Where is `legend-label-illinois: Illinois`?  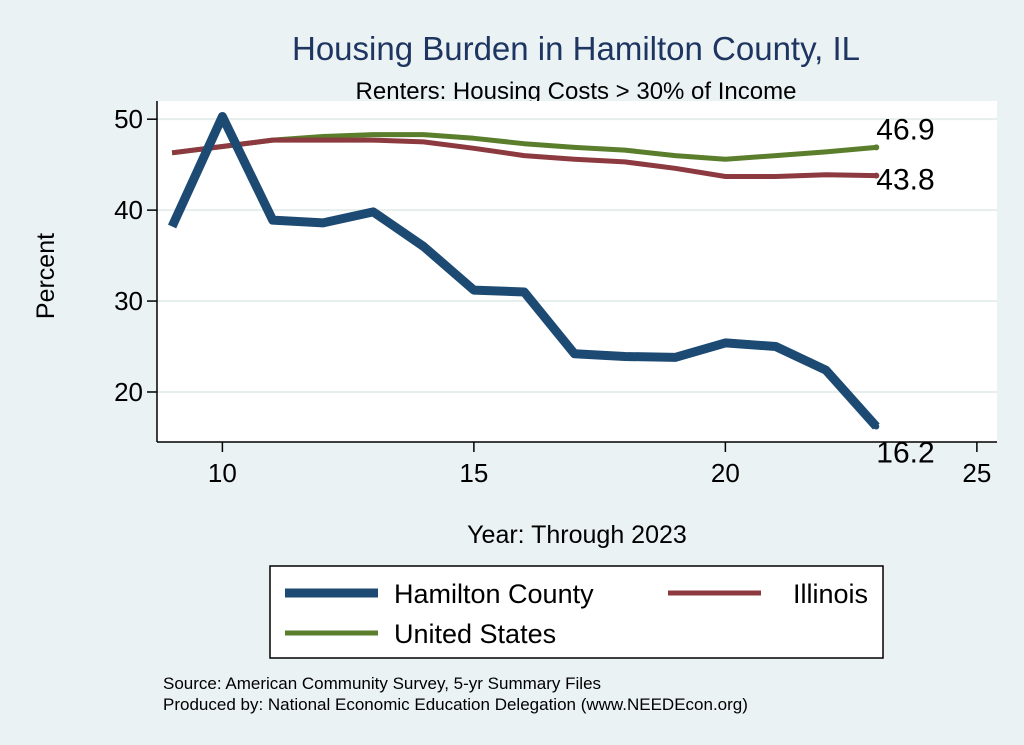
legend-label-illinois: Illinois is located at coordinates (830, 594).